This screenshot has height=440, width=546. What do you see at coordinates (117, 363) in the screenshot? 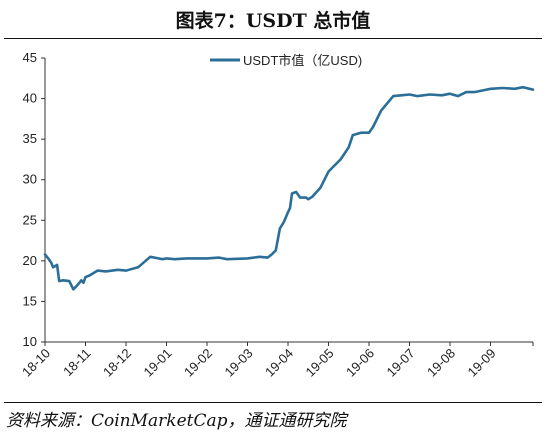
I see `x-tick-label: 18-12` at bounding box center [117, 363].